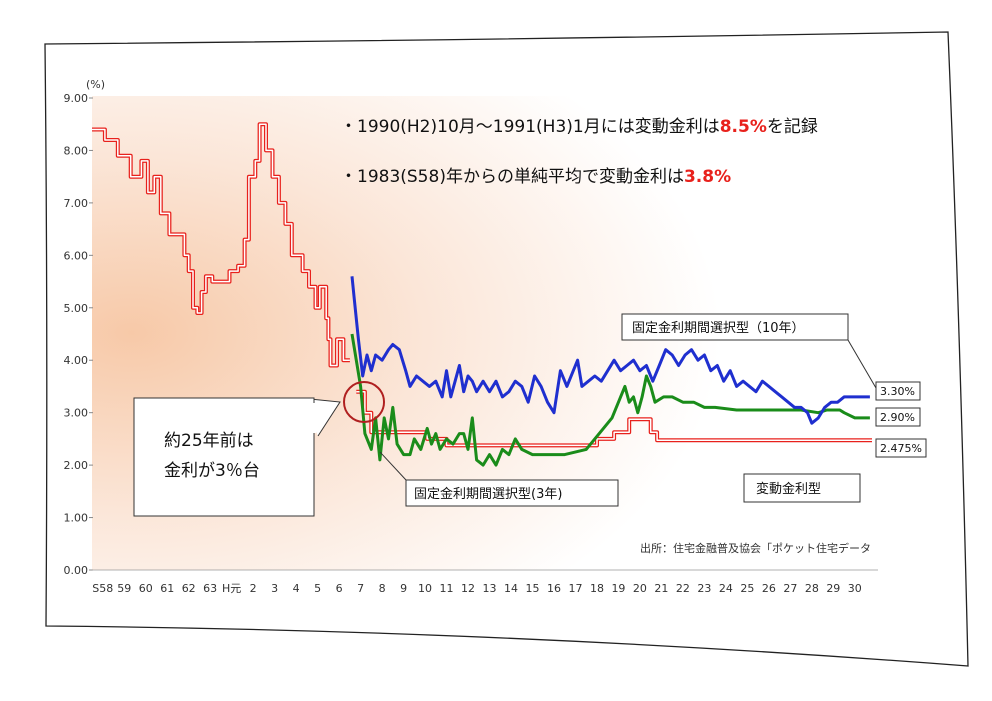 This screenshot has height=701, width=992. I want to click on y-tick-labels: 9.00 8.00 7.00 6.00 5.00 4.00 3.00 2.00 1.00 0.00, so click(78, 334).